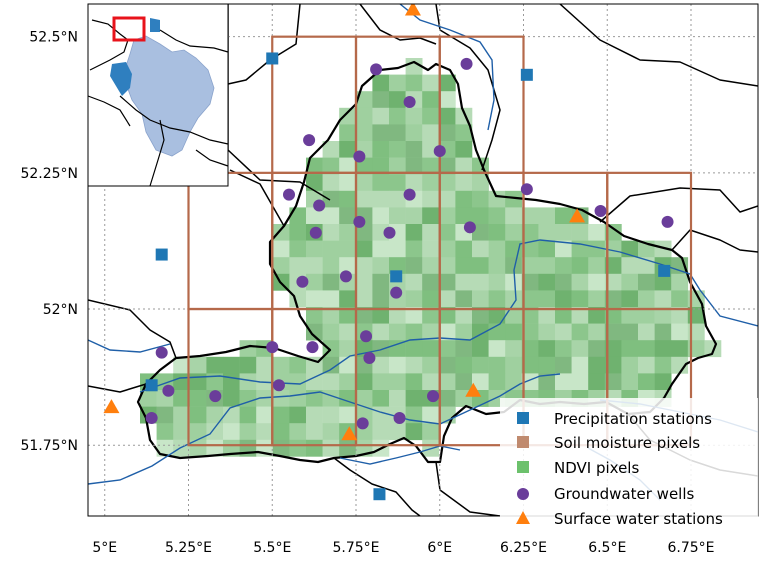  What do you see at coordinates (523, 442) in the screenshot?
I see `legend-marker-soil` at bounding box center [523, 442].